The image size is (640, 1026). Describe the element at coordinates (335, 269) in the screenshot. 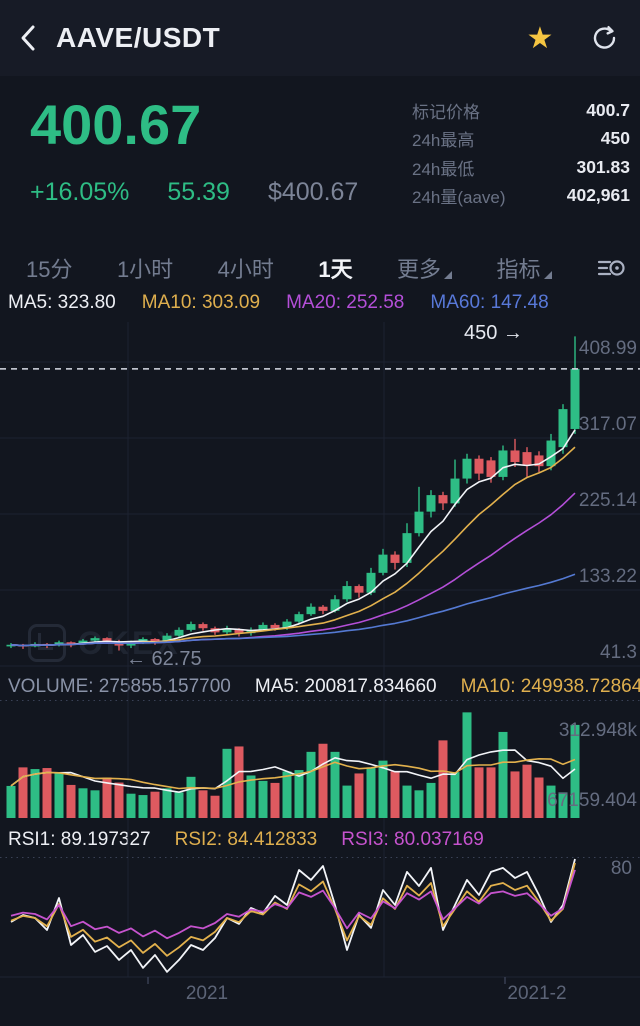

I see `tab-1day: 1天` at that location.